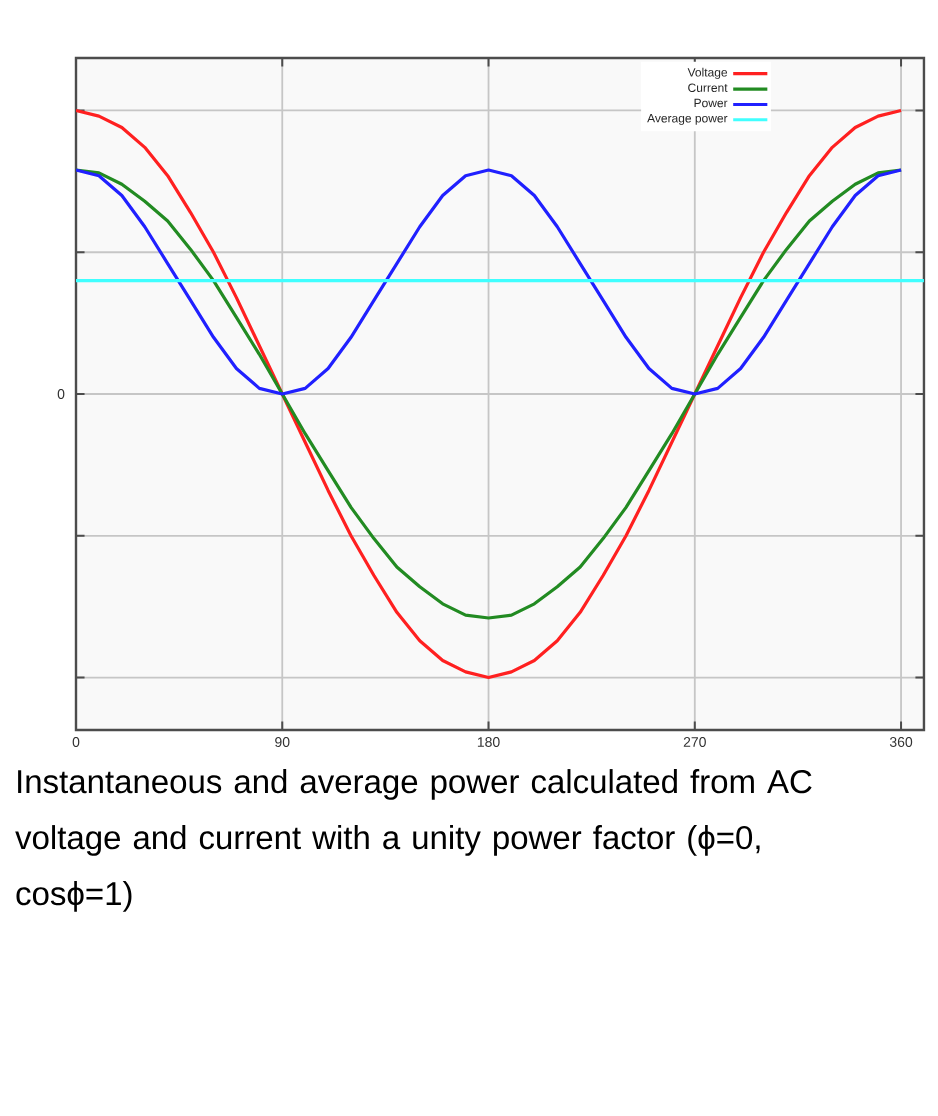 The image size is (938, 1116). Describe the element at coordinates (413, 840) in the screenshot. I see `text: Instantaneous and average power calculated from AC voltage and current with a unity power factor (ϕ=0, cosϕ=1)` at that location.